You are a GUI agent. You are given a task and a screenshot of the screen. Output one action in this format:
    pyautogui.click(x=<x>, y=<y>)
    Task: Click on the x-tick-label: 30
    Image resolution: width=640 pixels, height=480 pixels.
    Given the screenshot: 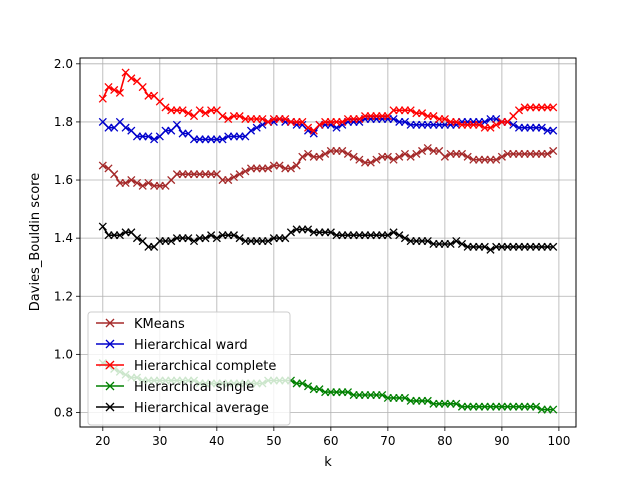 What is the action you would take?
    pyautogui.click(x=159, y=441)
    